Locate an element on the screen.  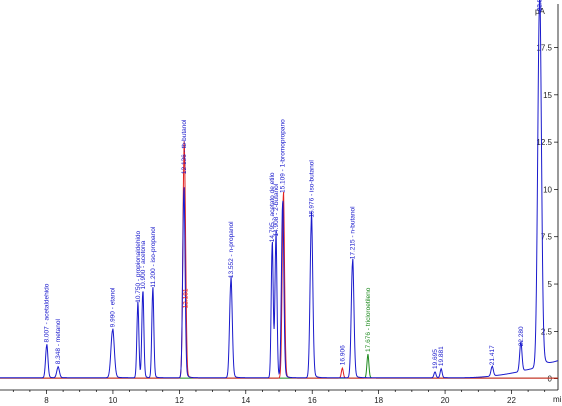
peak-label: 21.417 is located at coordinates (492, 355).